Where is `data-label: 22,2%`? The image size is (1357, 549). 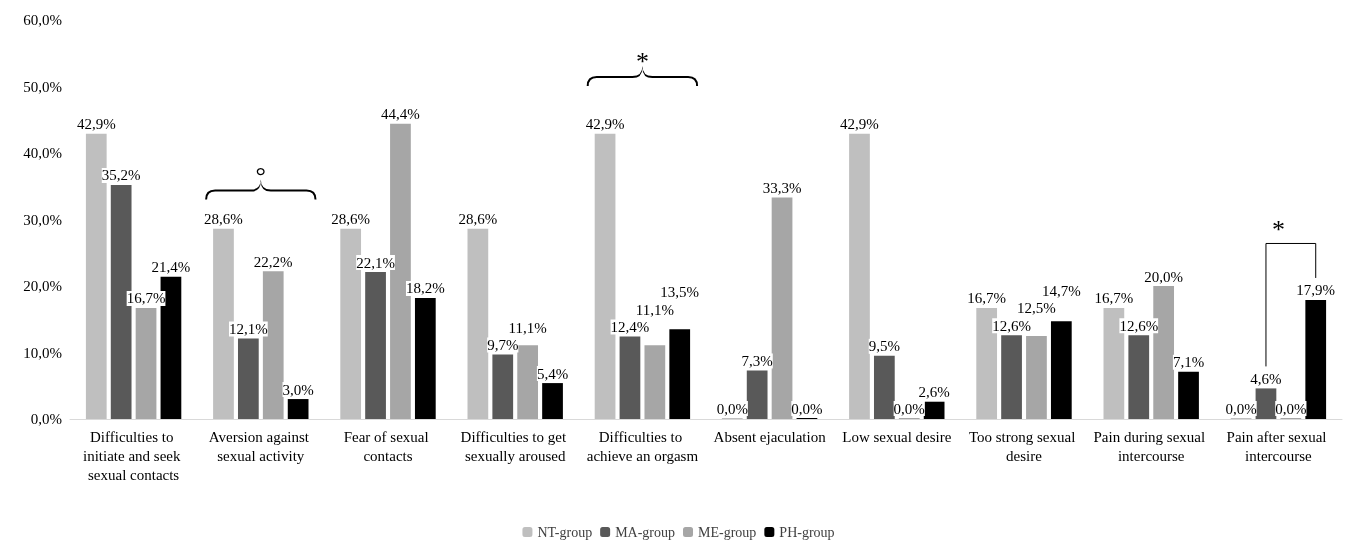
data-label: 22,2% is located at coordinates (273, 261).